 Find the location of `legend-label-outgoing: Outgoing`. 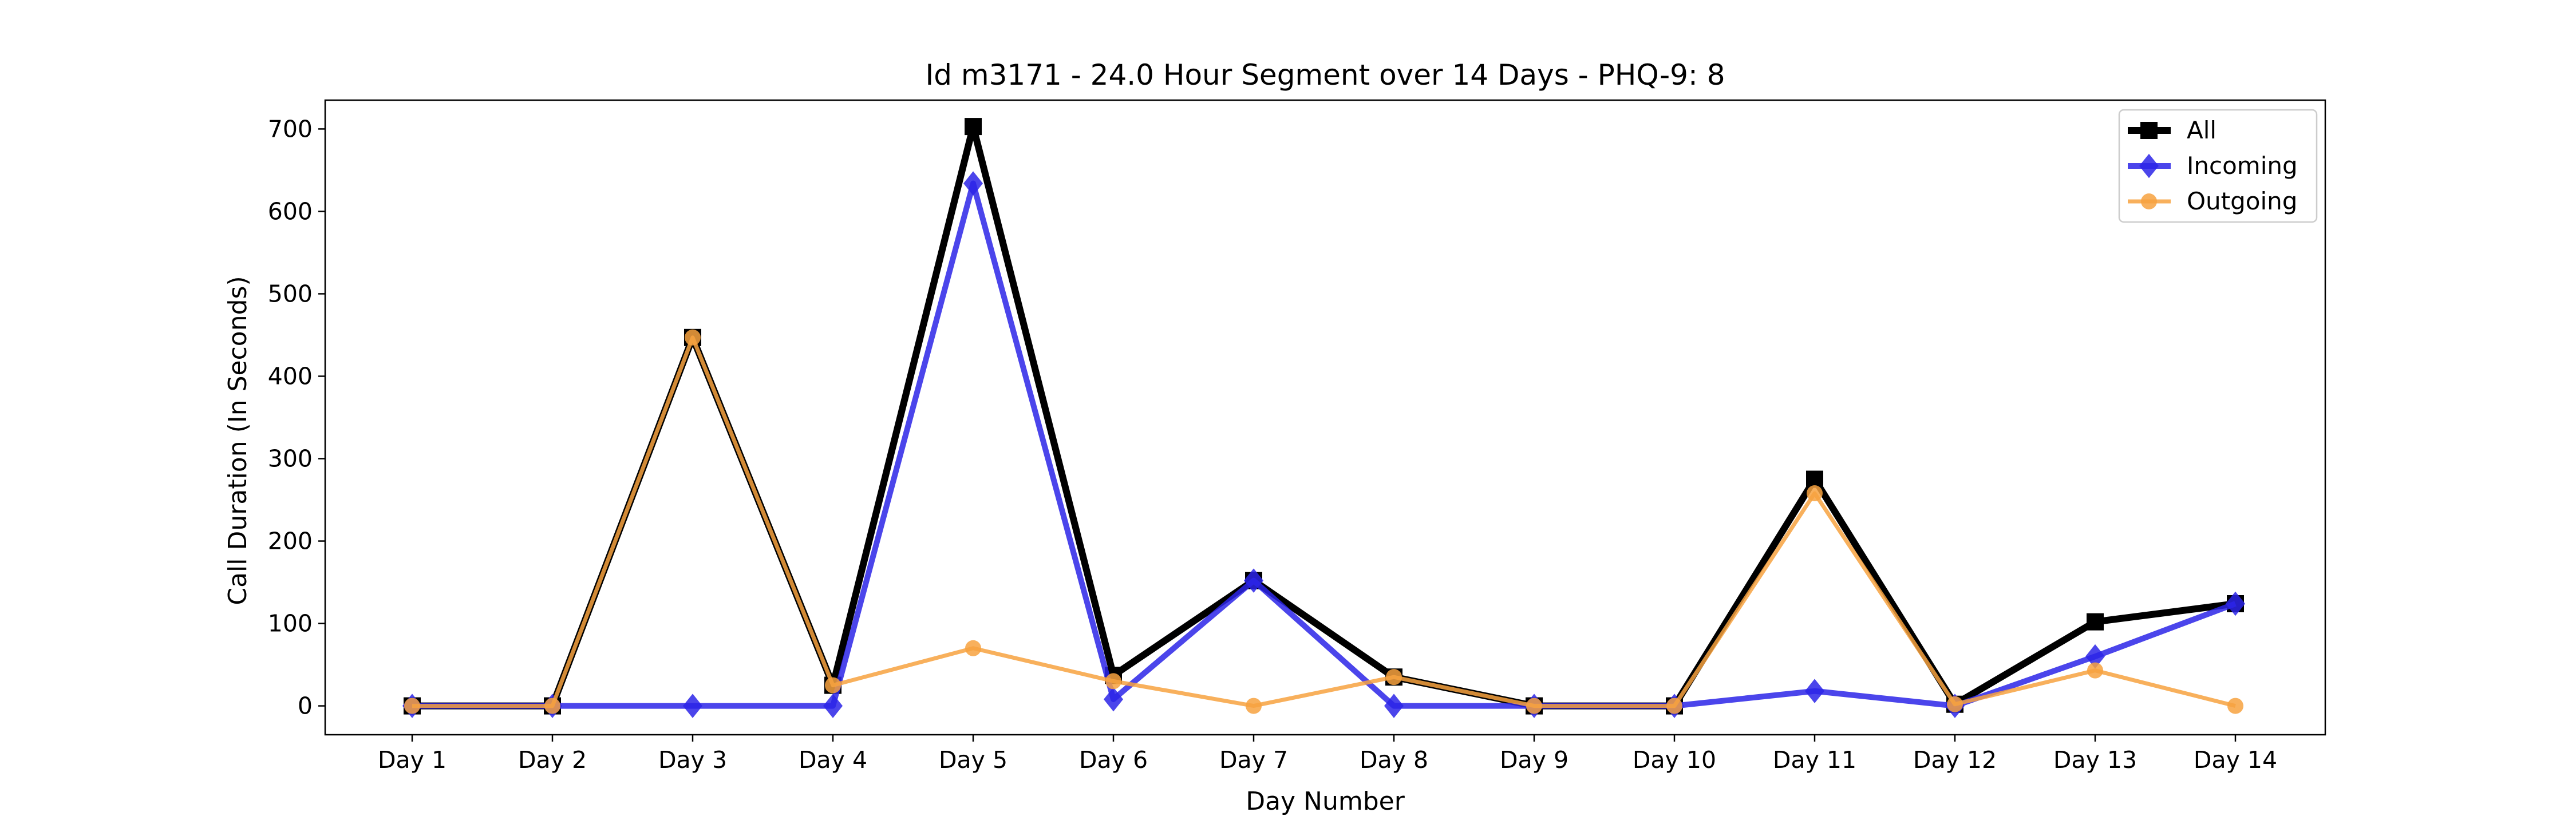

legend-label-outgoing: Outgoing is located at coordinates (2242, 201).